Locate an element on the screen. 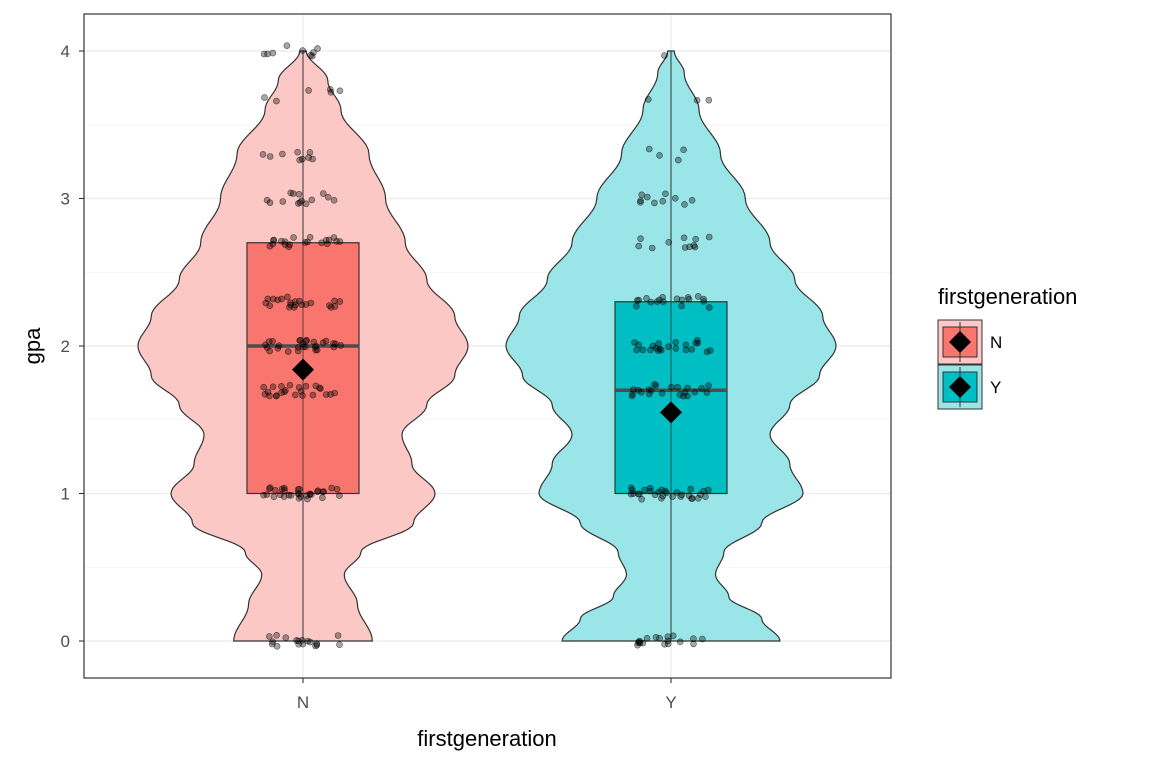  legend-item-N: N is located at coordinates (969, 342).